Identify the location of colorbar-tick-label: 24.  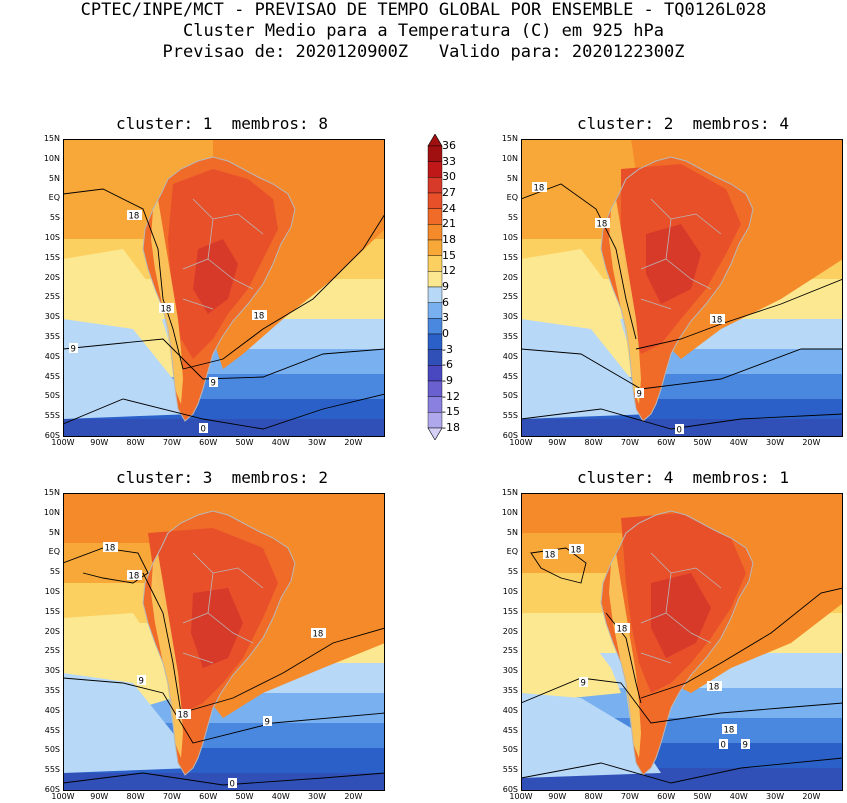
(449, 208).